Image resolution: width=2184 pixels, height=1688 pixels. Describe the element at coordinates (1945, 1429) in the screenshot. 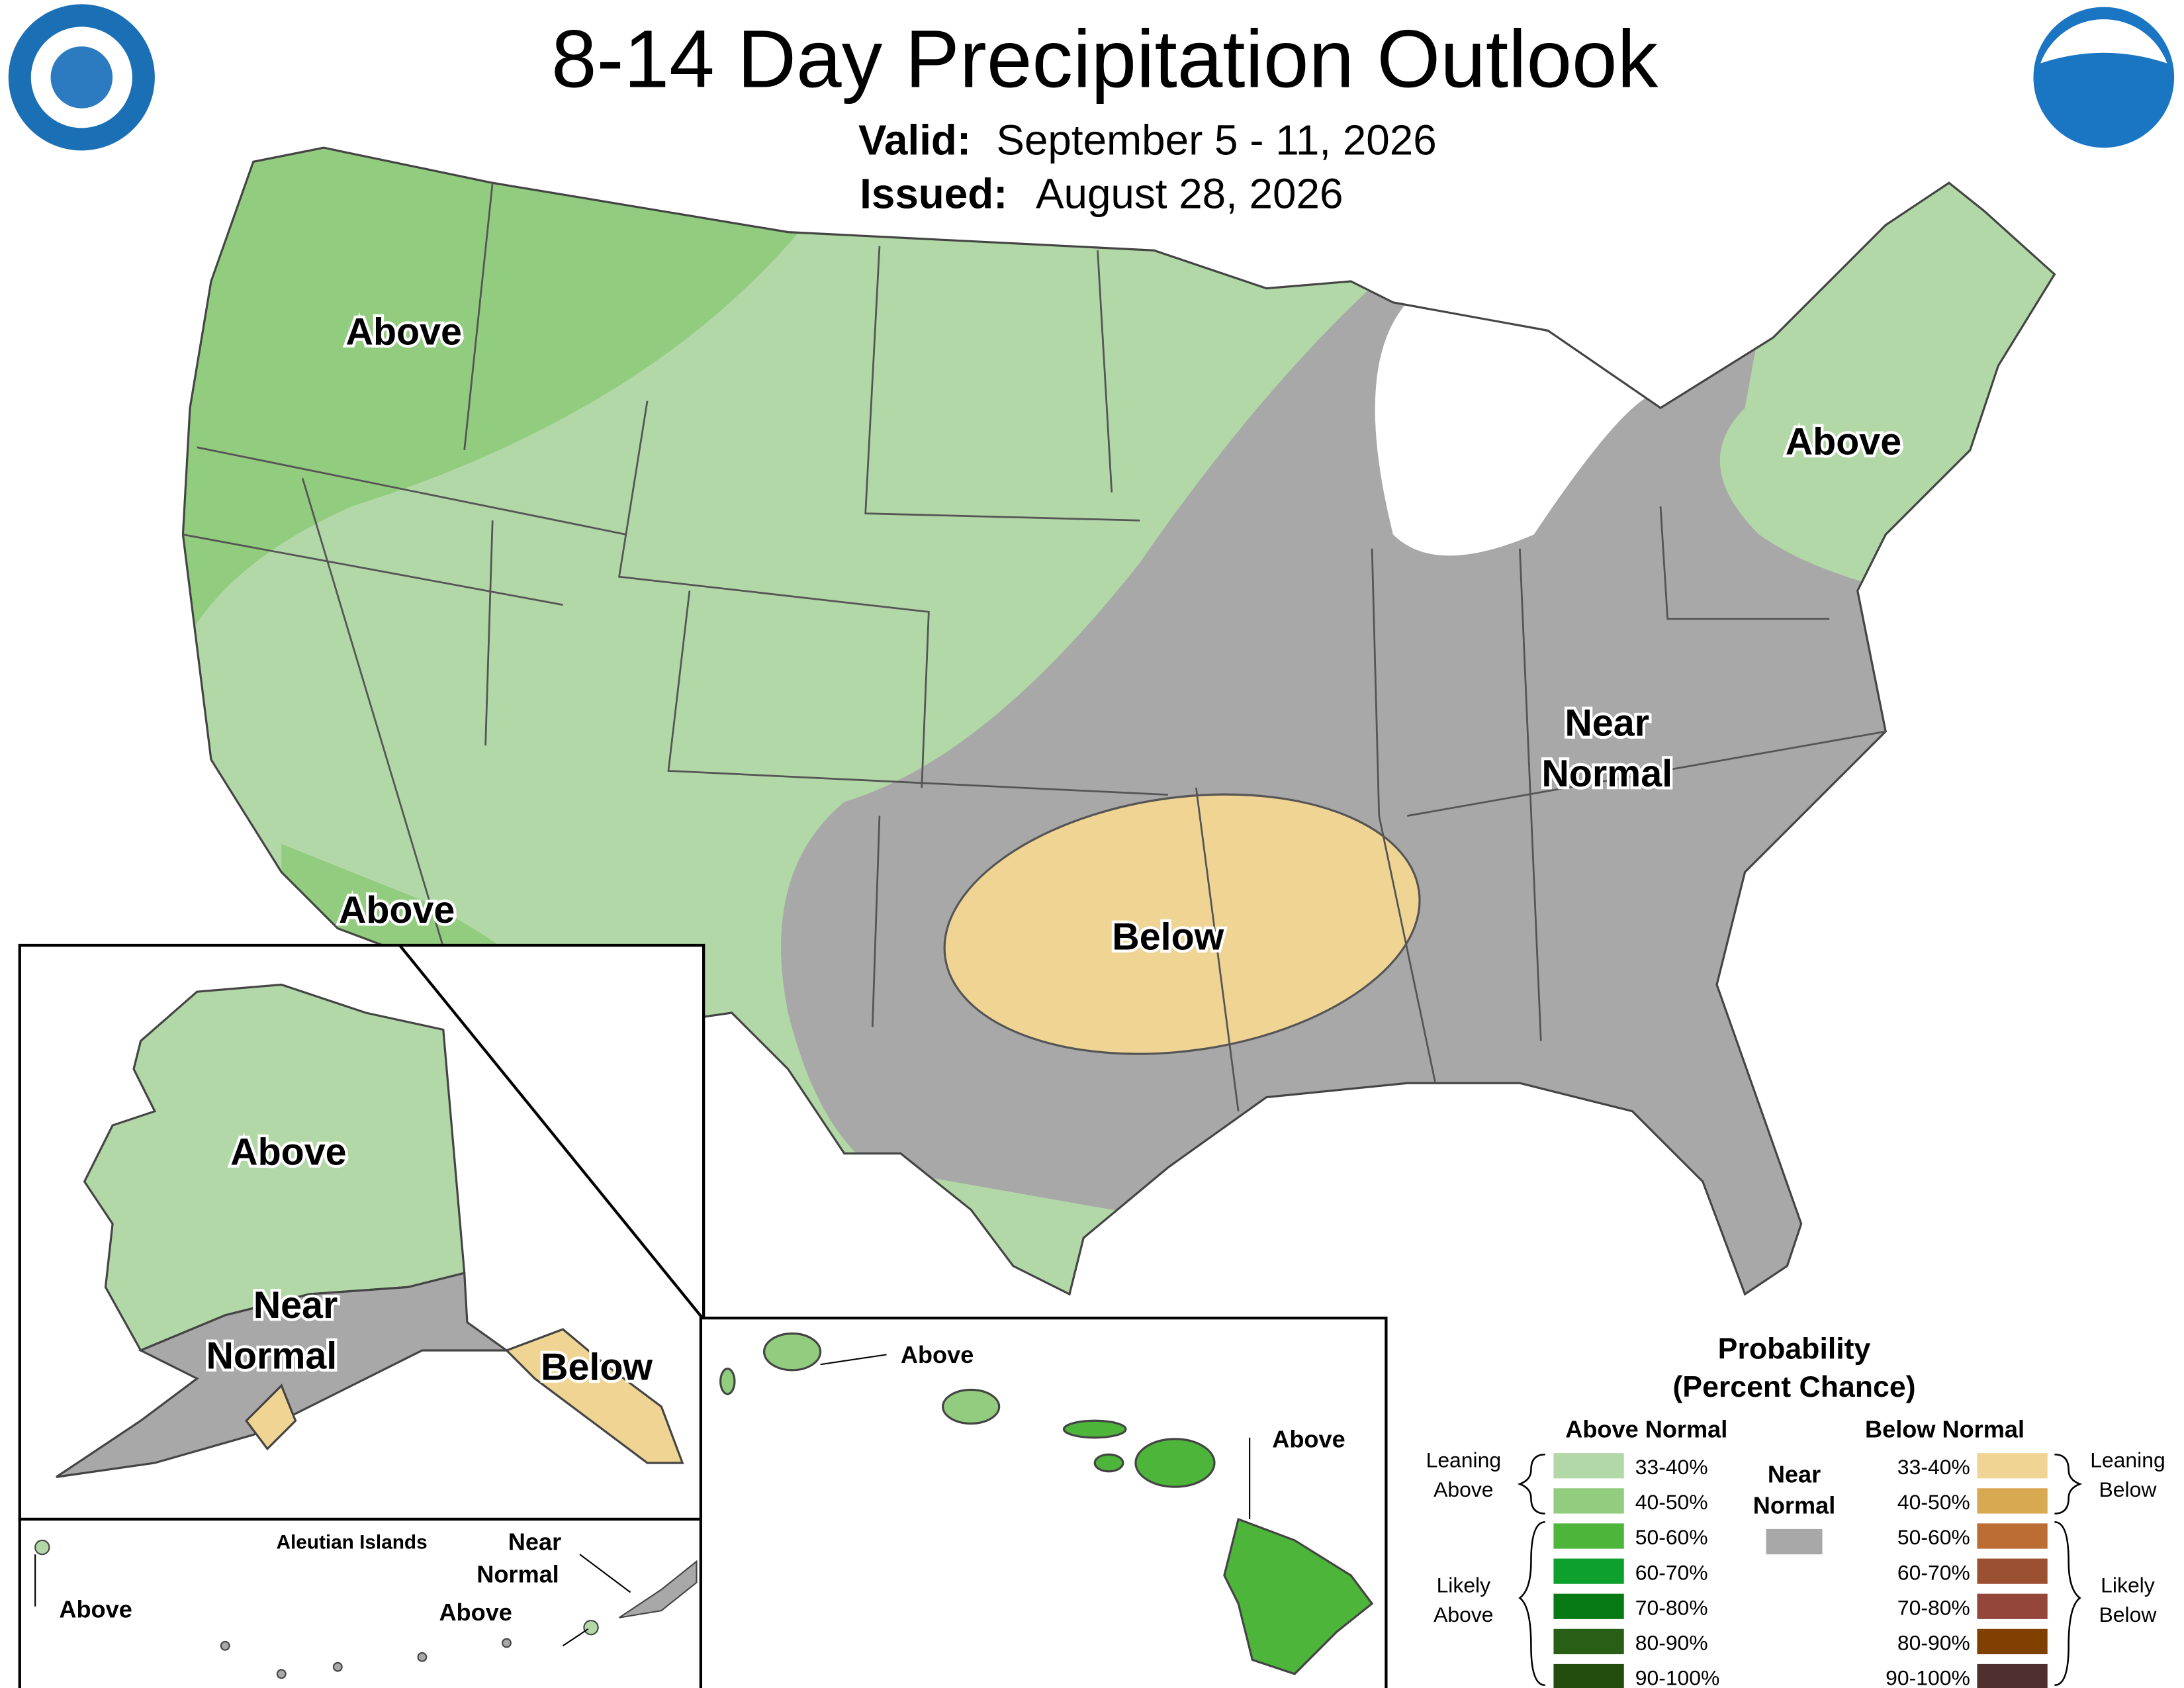

I see `legend-heading: Below Normal` at that location.